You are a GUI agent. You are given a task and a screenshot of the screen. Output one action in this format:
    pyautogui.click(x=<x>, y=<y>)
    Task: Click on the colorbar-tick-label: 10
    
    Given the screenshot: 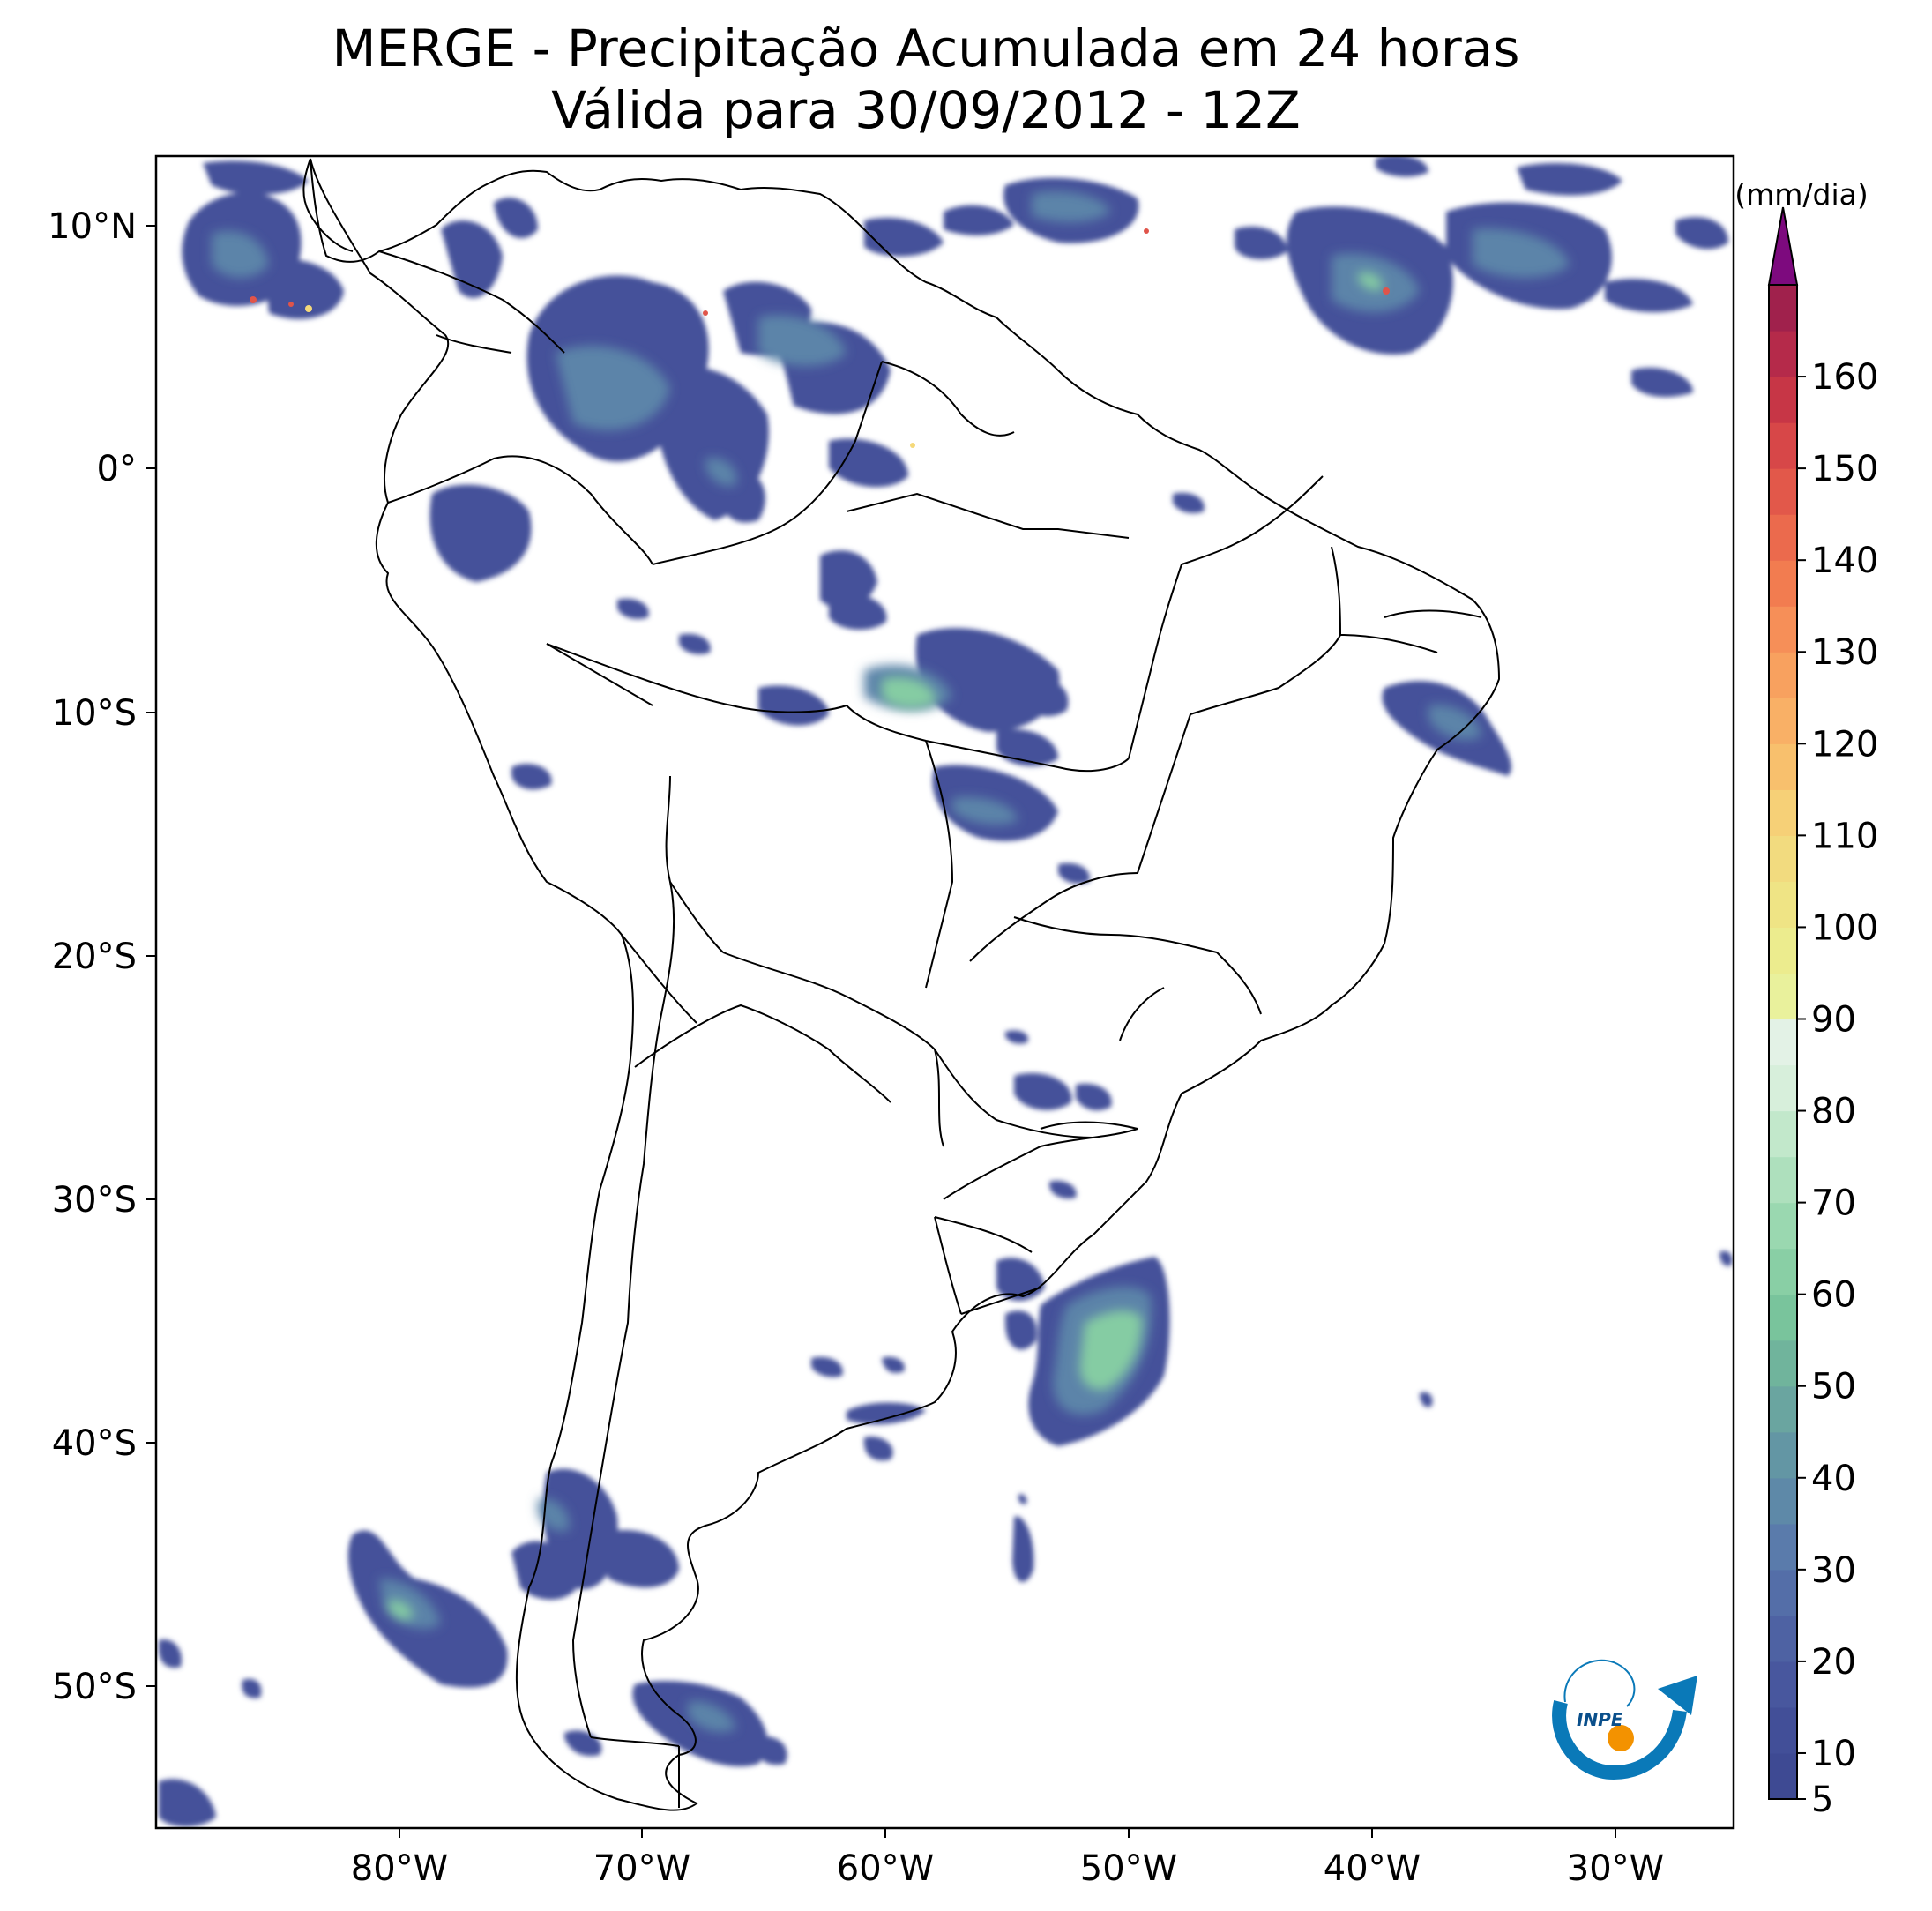 What is the action you would take?
    pyautogui.click(x=1833, y=1754)
    